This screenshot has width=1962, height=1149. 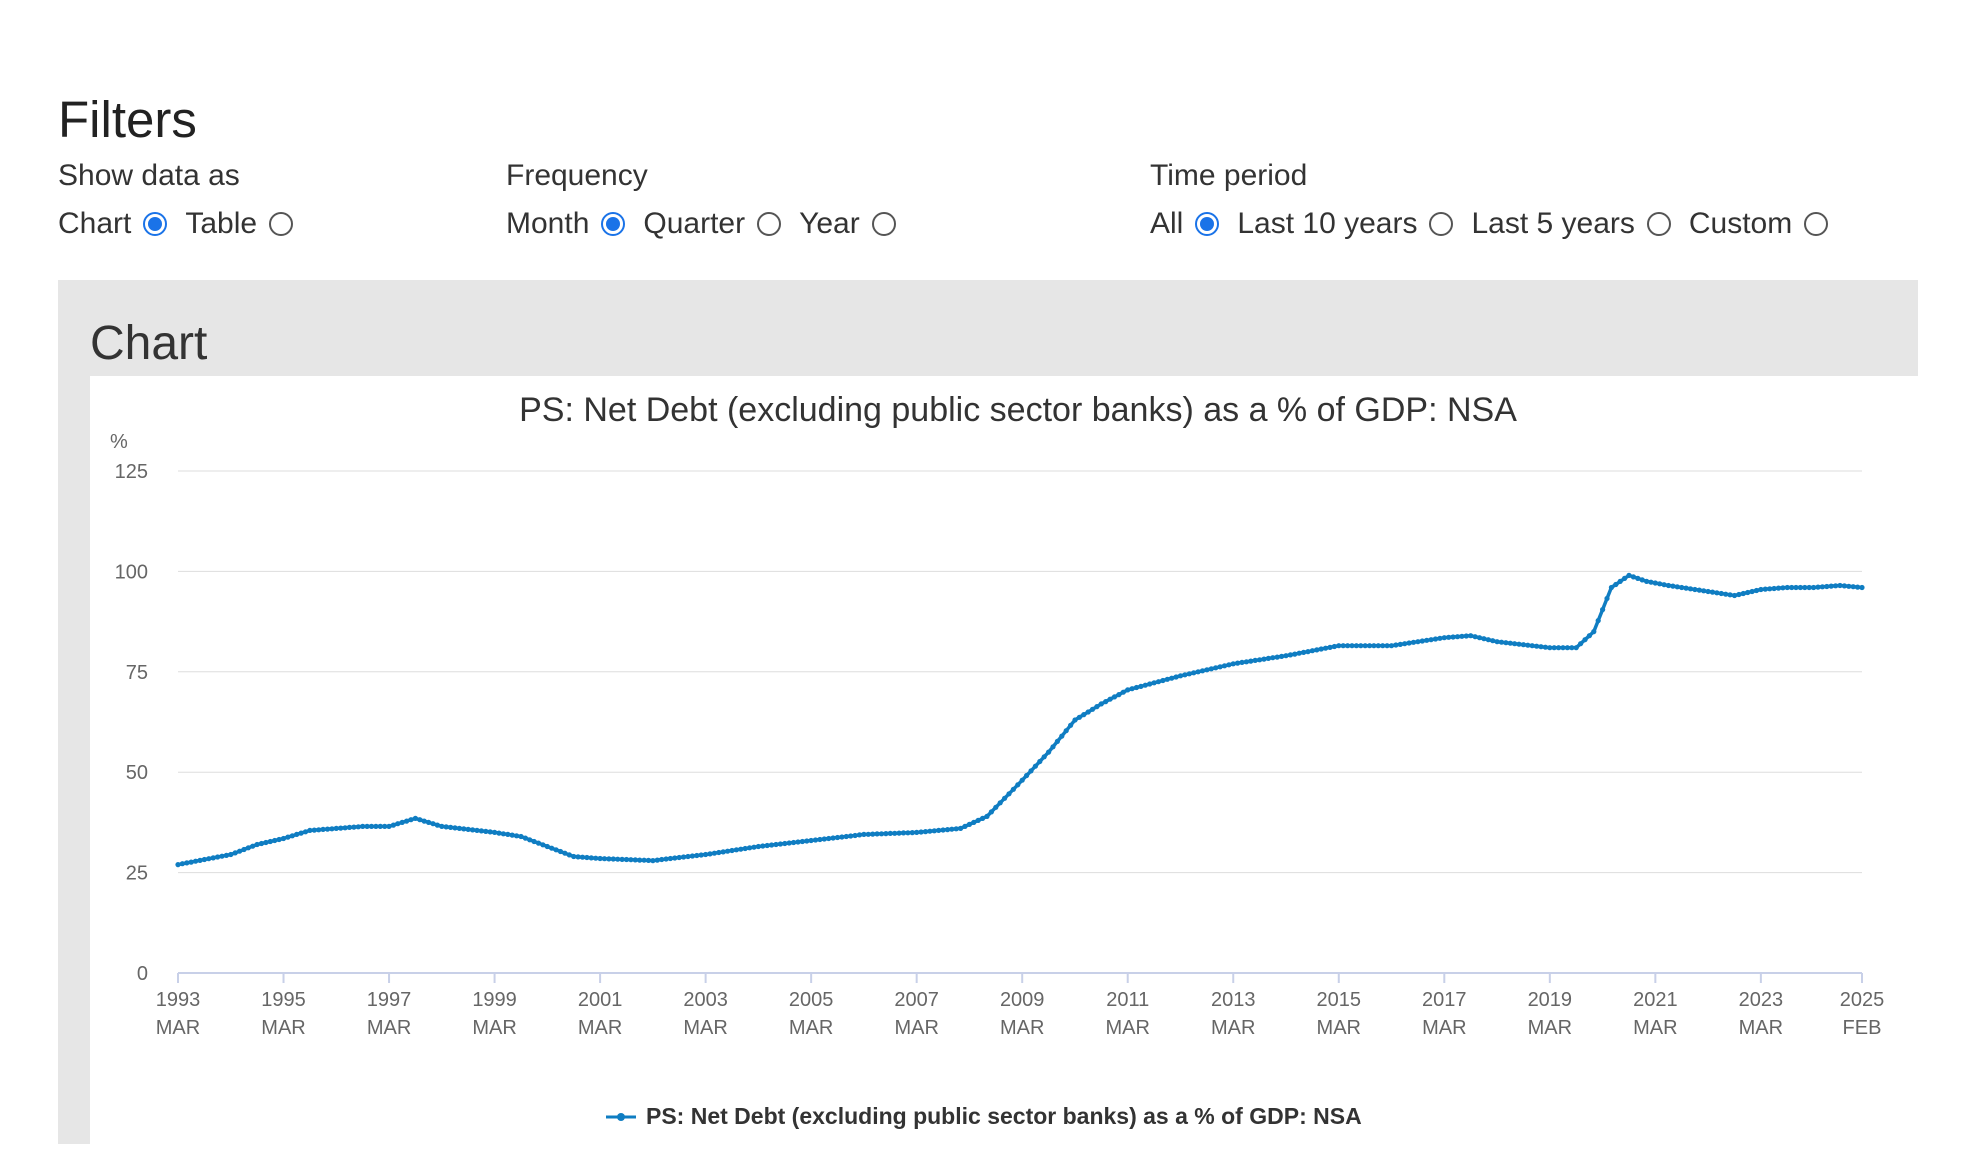 What do you see at coordinates (281, 224) in the screenshot?
I see `show-data-as-table-radio` at bounding box center [281, 224].